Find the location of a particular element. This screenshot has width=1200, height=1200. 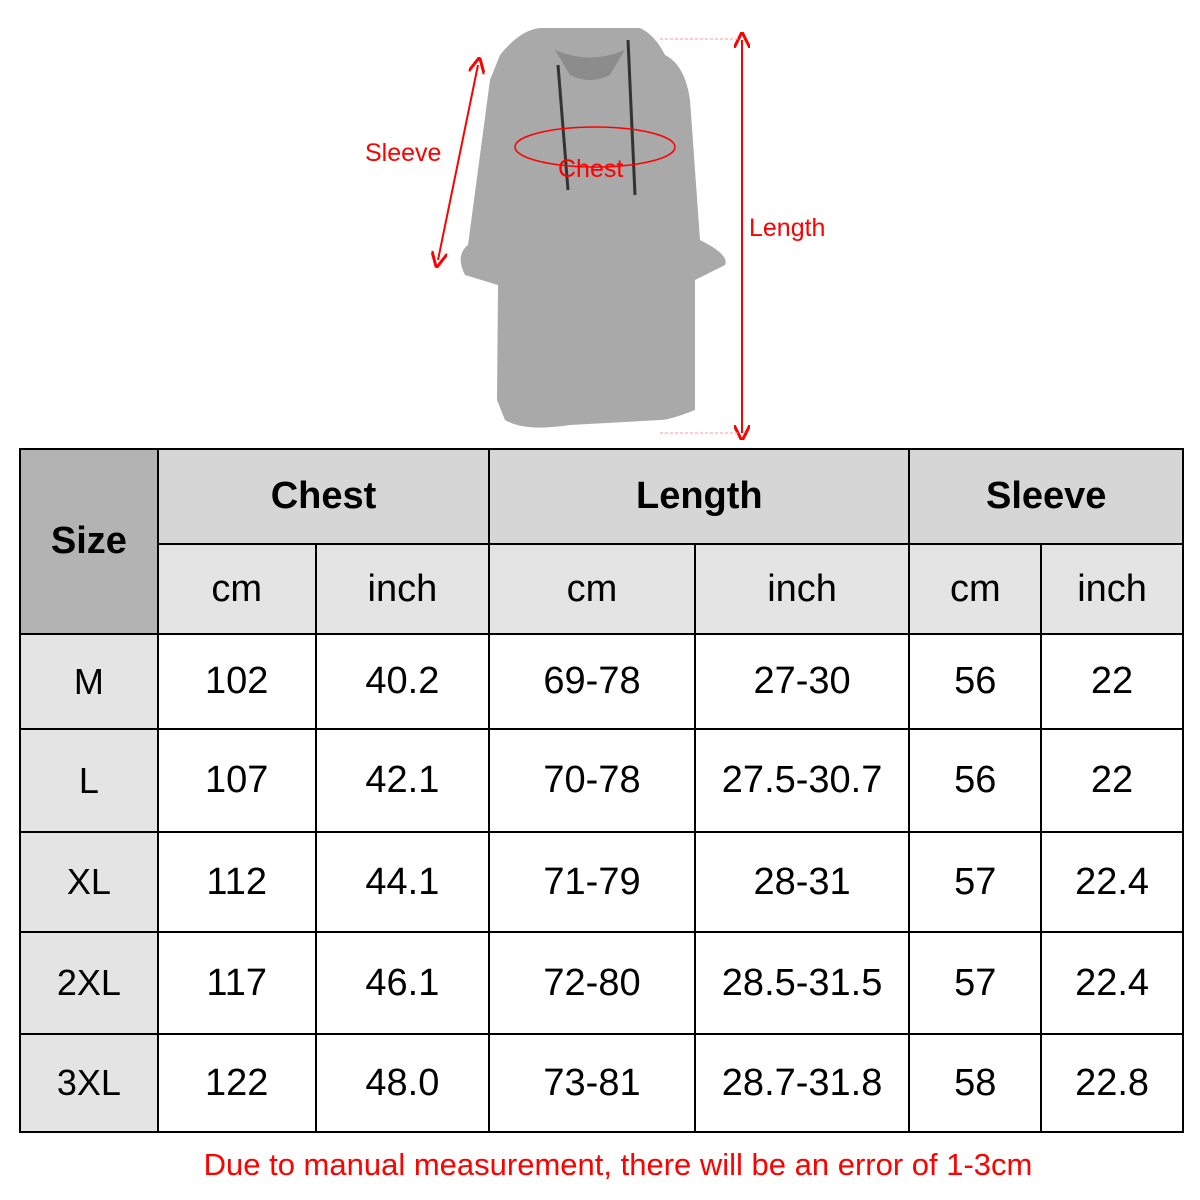

value-cell: 27.5-30.7 is located at coordinates (802, 780).